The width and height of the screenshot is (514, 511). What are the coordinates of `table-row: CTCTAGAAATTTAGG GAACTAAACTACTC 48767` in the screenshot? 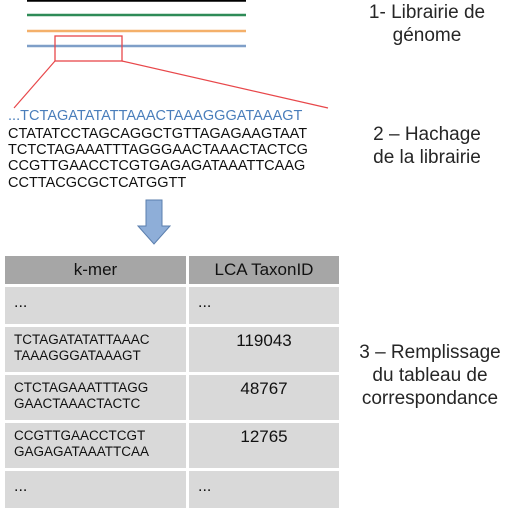 It's located at (172, 397).